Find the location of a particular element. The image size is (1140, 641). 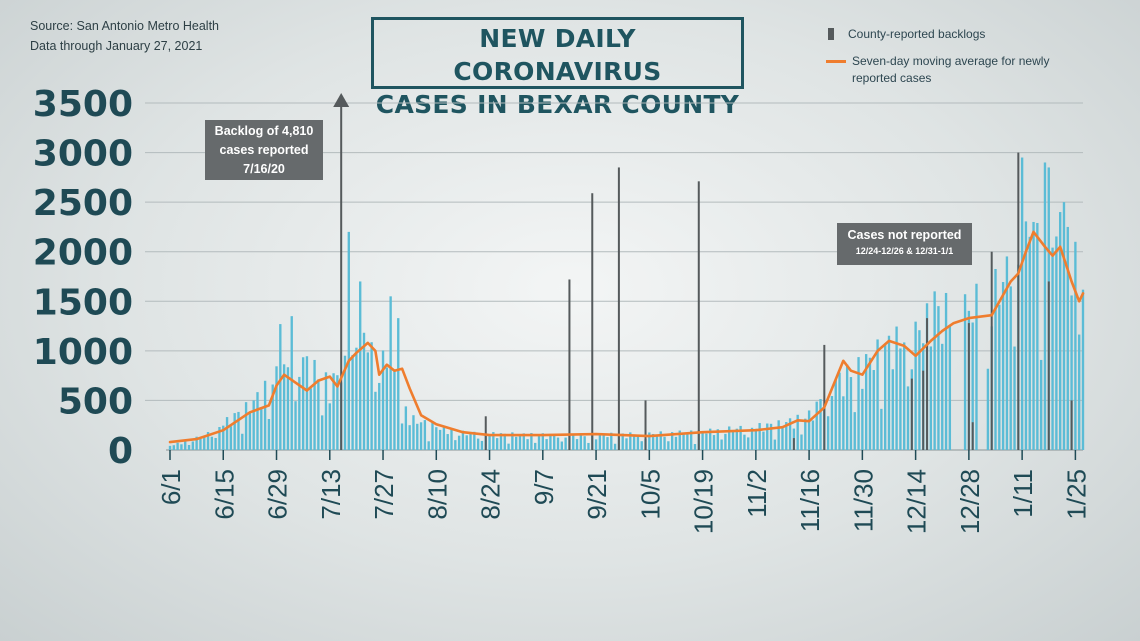

y-tick-label: 1500 is located at coordinates (83, 302).